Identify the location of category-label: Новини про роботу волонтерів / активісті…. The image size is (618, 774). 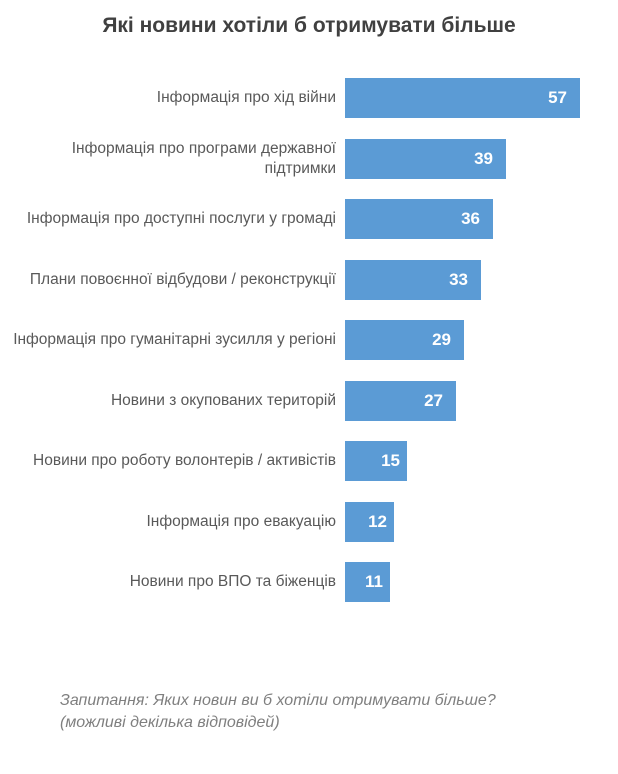
(184, 460).